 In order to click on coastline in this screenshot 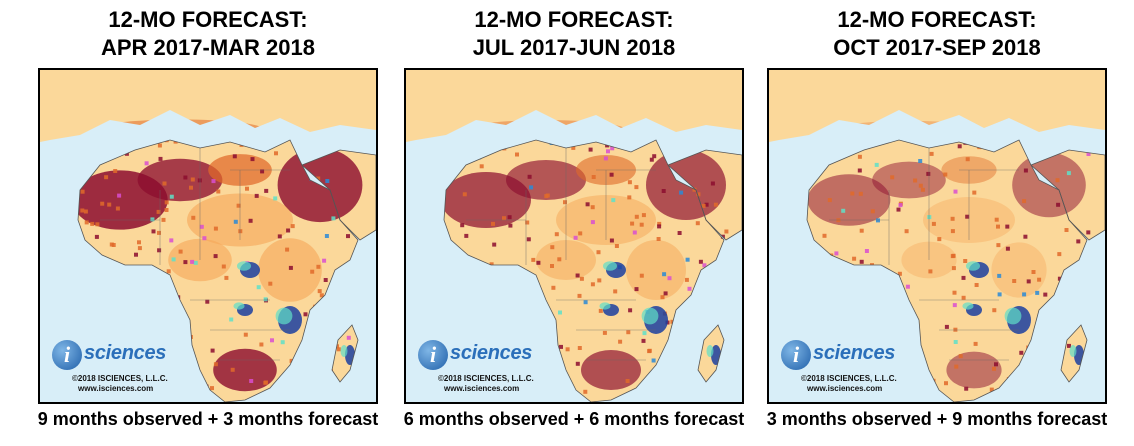, I will do `click(711, 353)`.